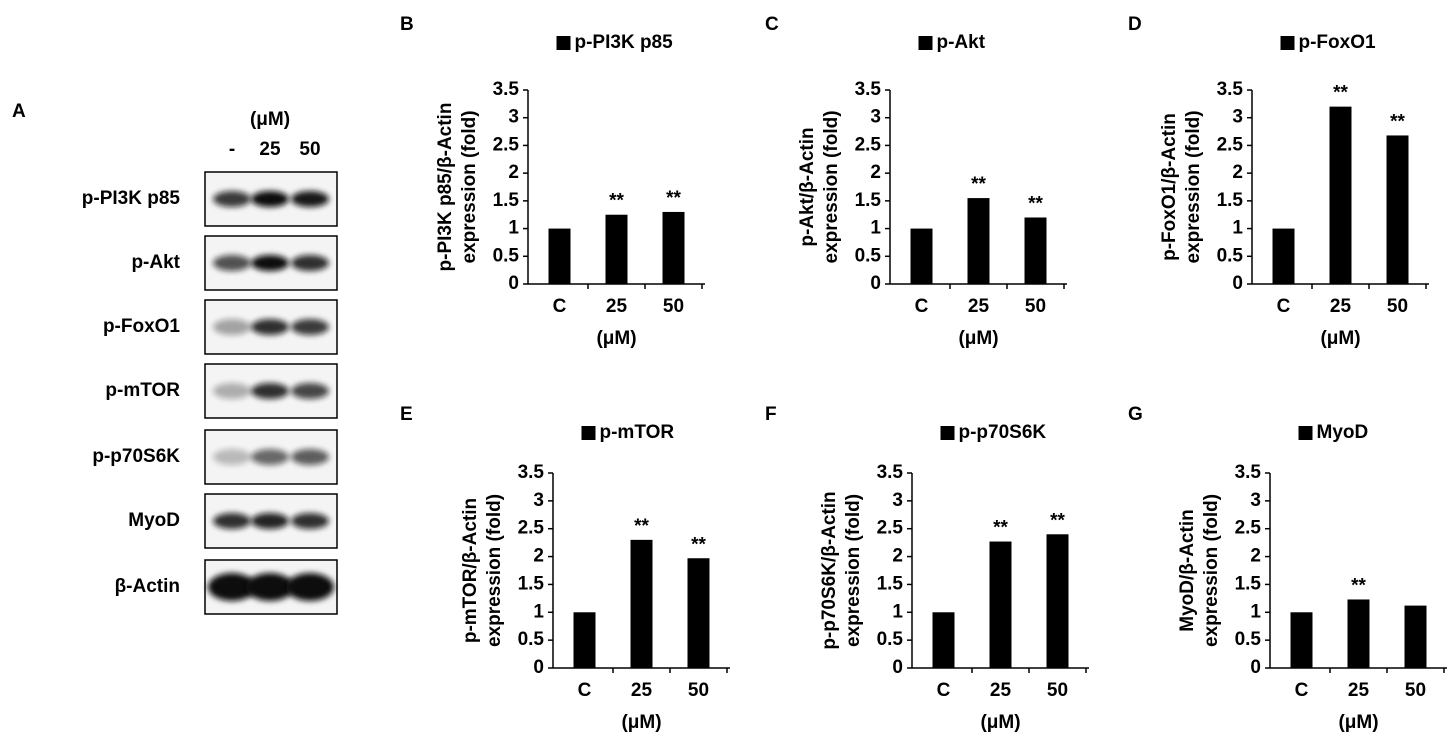 The image size is (1451, 749). Describe the element at coordinates (445, 187) in the screenshot. I see `y-axis-label: p-PI3K p85/β-Actin` at that location.